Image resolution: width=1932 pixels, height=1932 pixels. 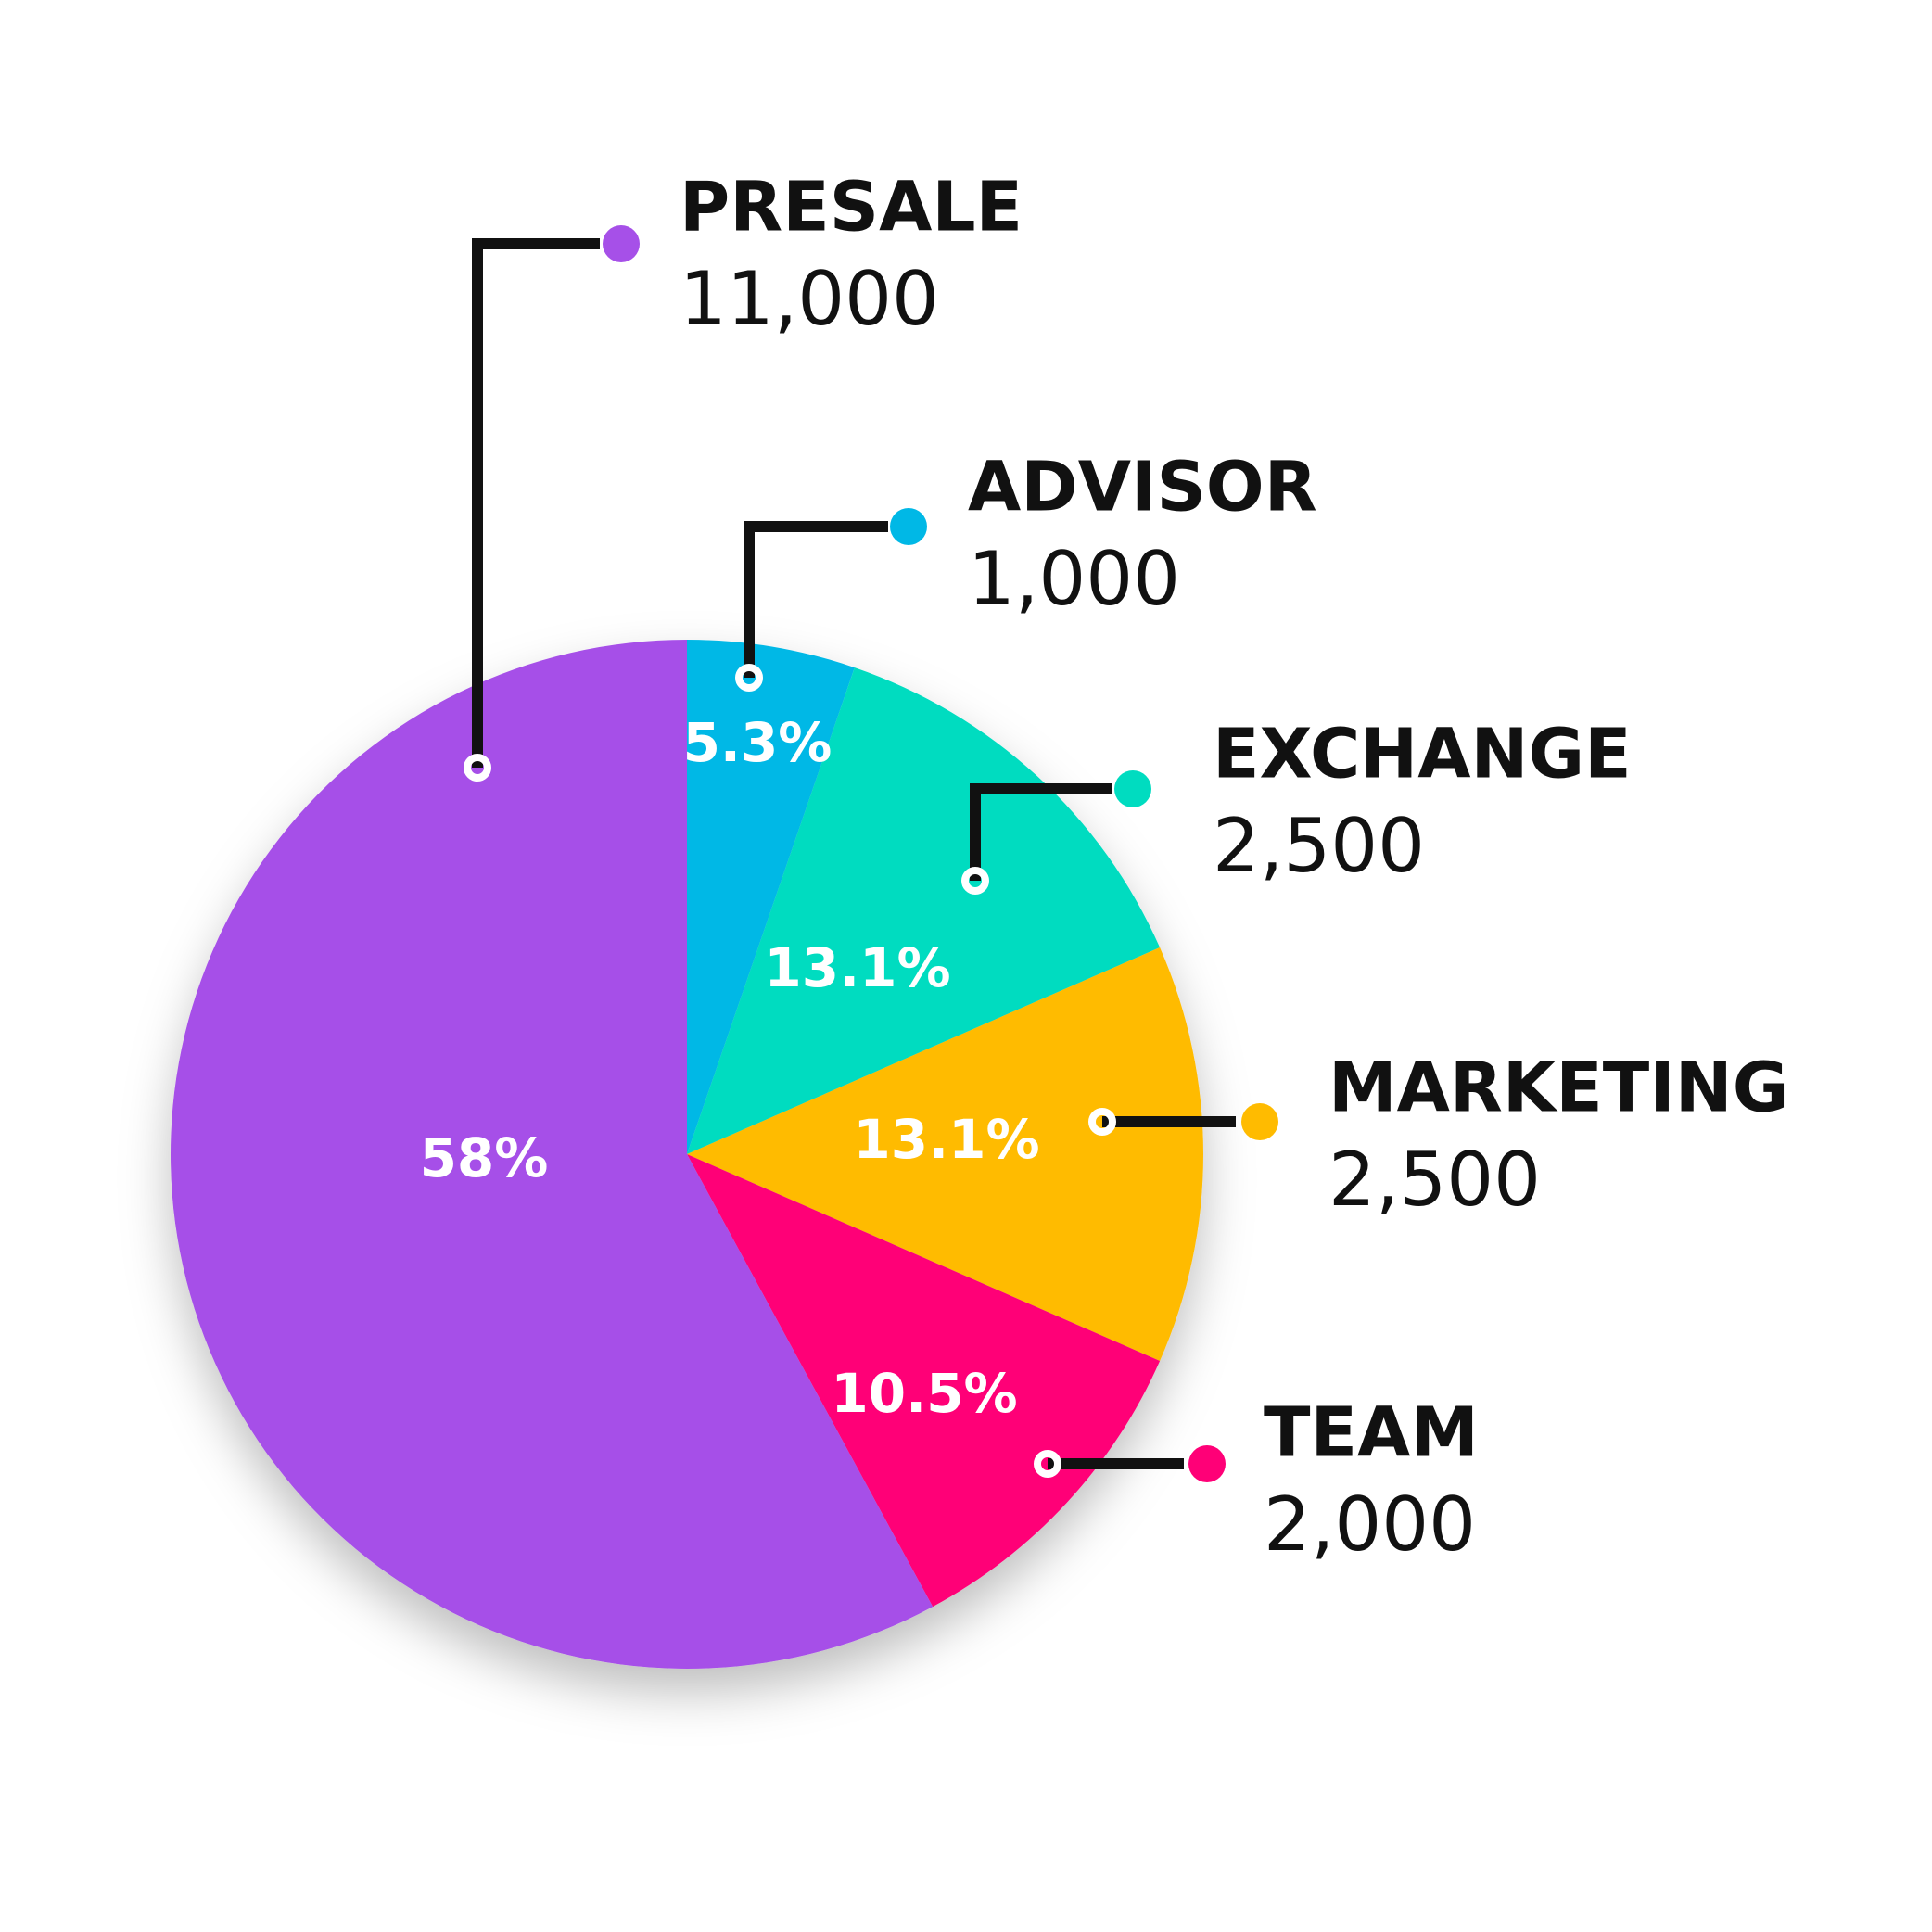 I want to click on anchor-marker-marketing, so click(x=1102, y=1122).